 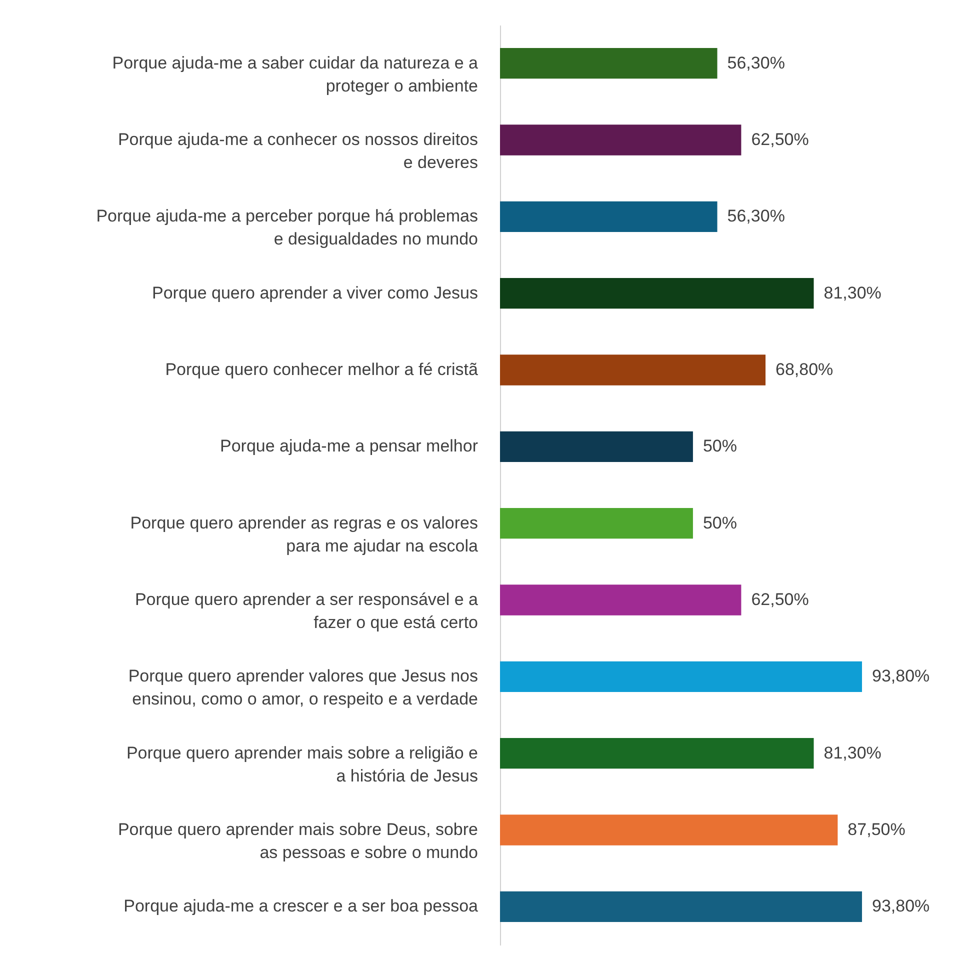 What do you see at coordinates (877, 829) in the screenshot?
I see `data-label: 87,50%` at bounding box center [877, 829].